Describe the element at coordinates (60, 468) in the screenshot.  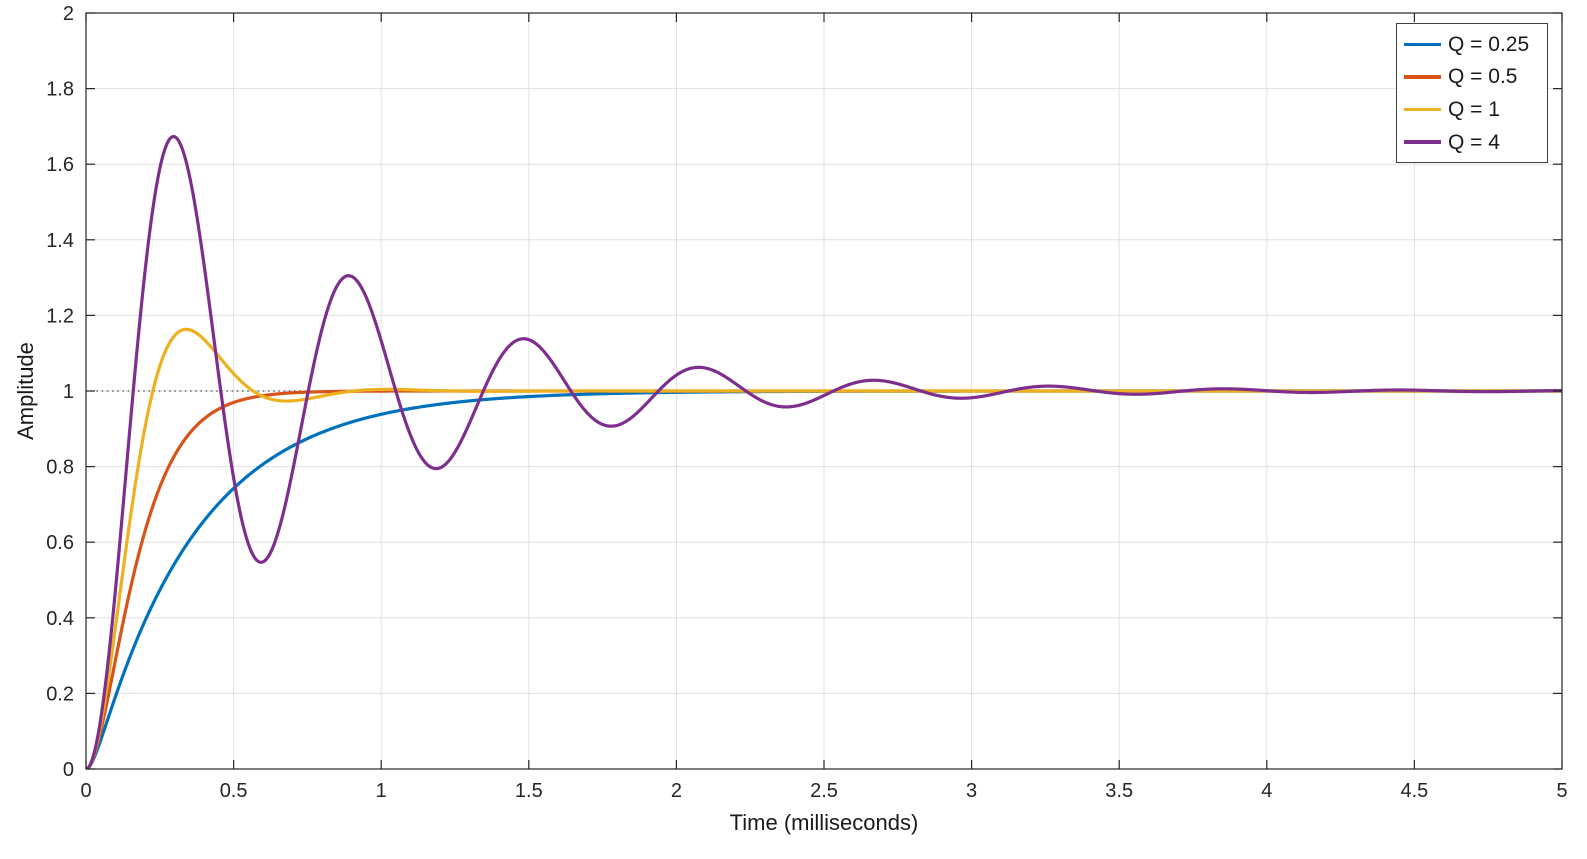
I see `y-tick-label: 0.8` at that location.